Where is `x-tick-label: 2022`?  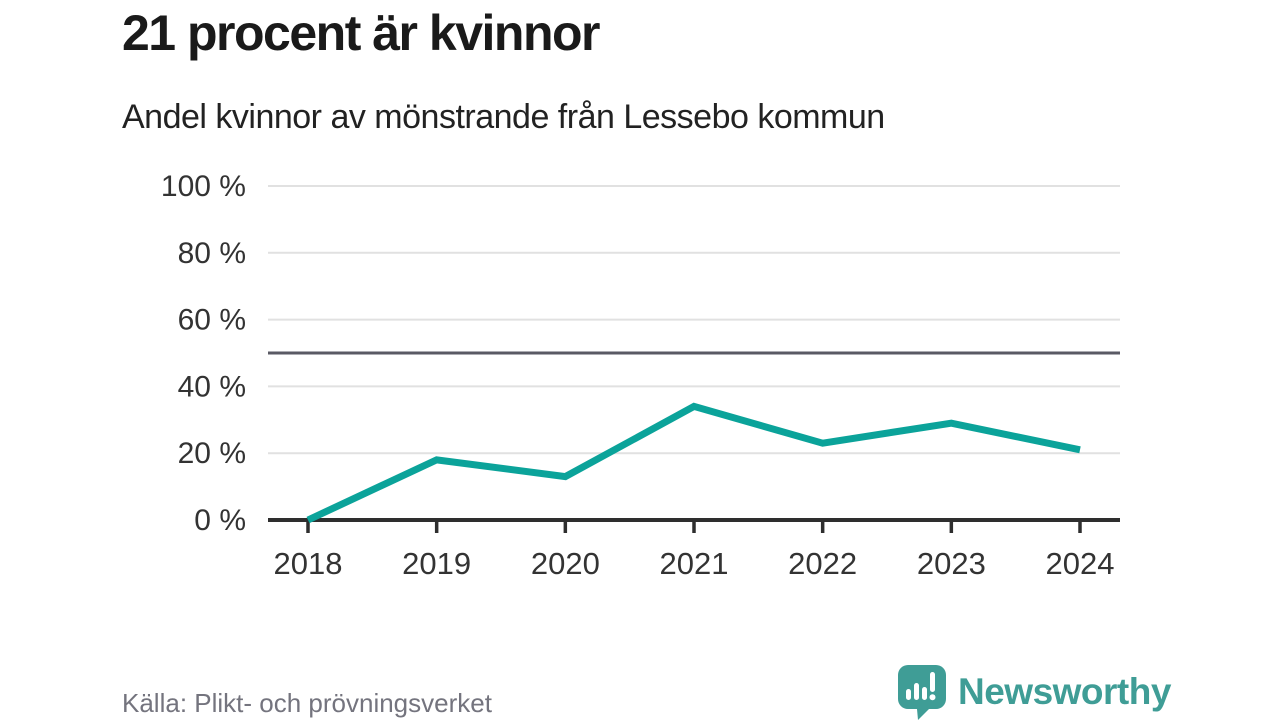
x-tick-label: 2022 is located at coordinates (822, 563).